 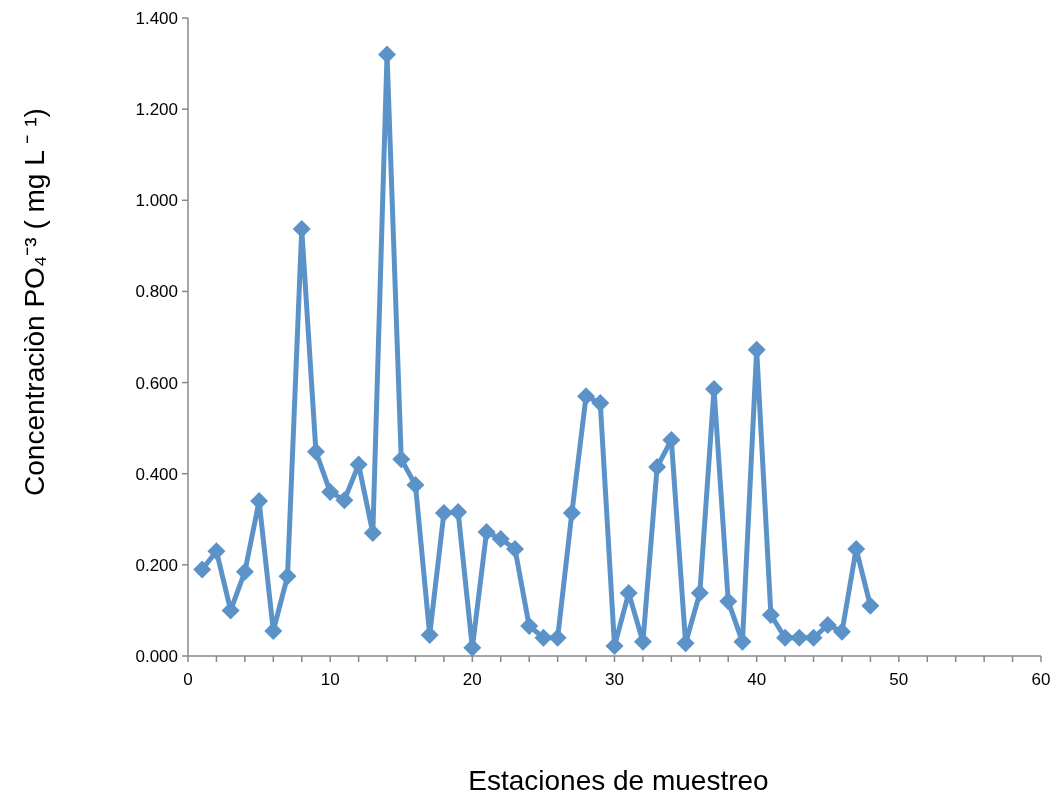 I want to click on y-tick-label: 0.200, so click(x=156, y=565).